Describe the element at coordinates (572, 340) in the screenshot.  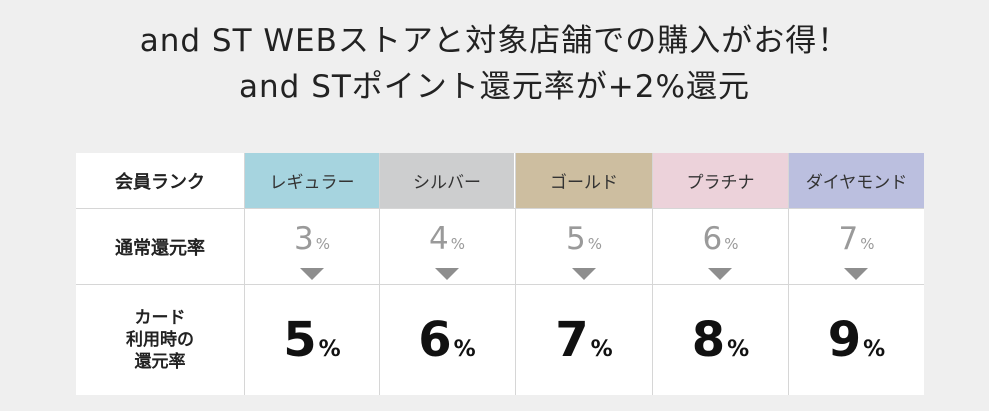
I see `card-rate-number: 7` at that location.